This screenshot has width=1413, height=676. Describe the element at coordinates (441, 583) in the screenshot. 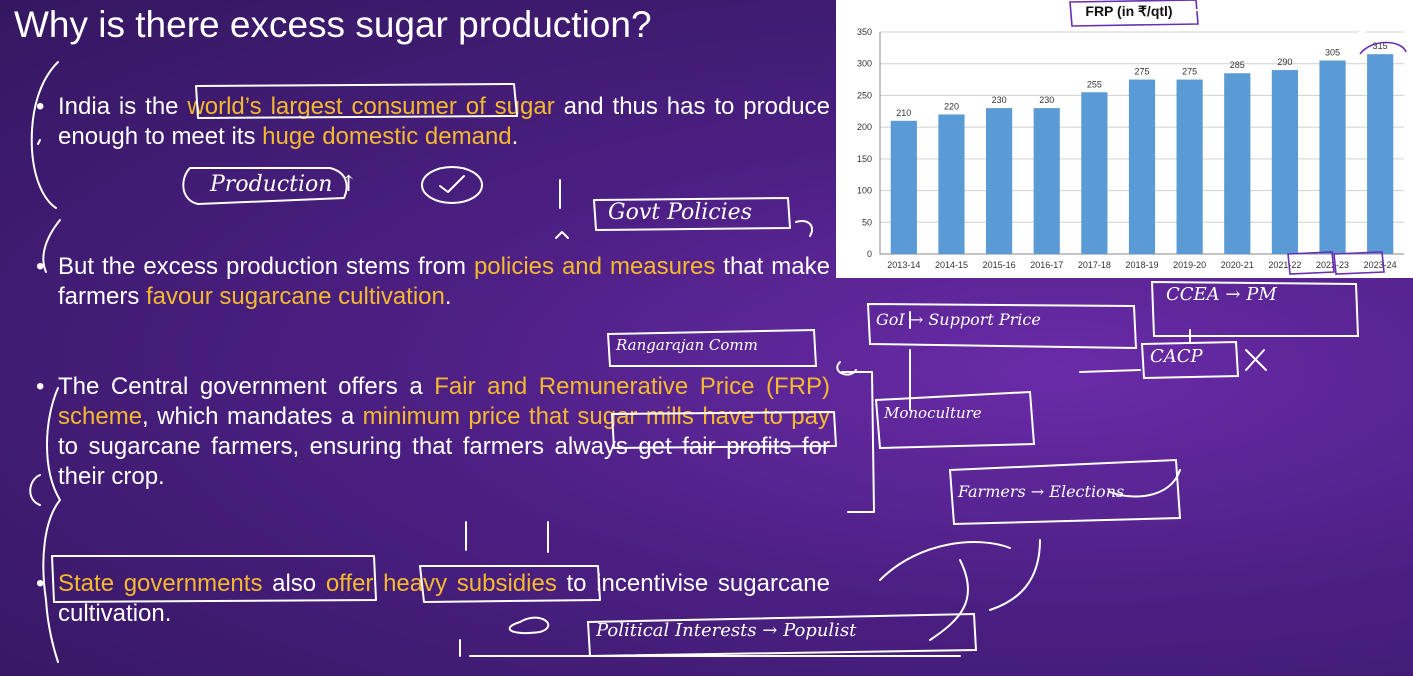

I see `highlighted-phrase: offer heavy subsidies` at that location.